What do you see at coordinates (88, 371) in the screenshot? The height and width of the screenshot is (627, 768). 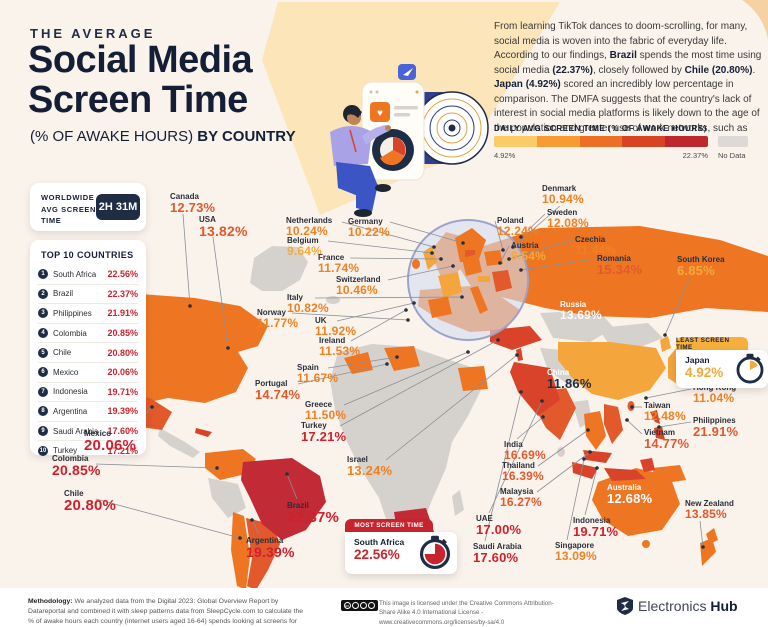 I see `top10-row-6: 6 Mexico 20.06%` at bounding box center [88, 371].